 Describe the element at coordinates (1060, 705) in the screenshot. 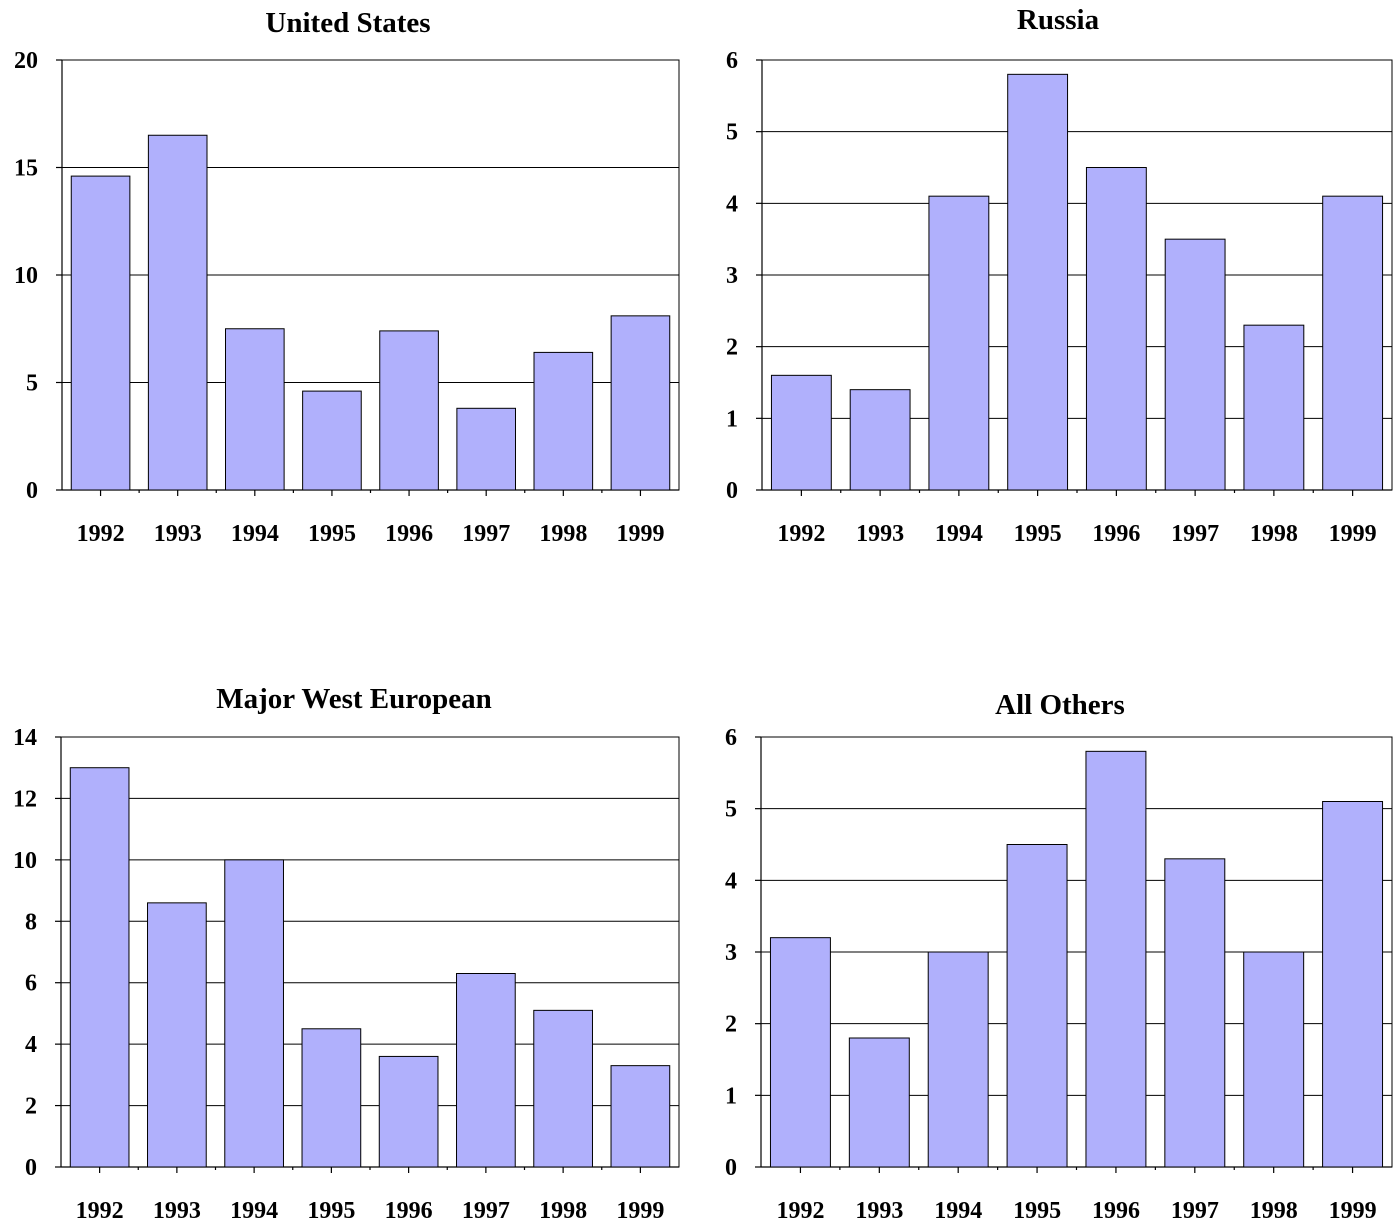

I see `chart-title: All Others` at that location.